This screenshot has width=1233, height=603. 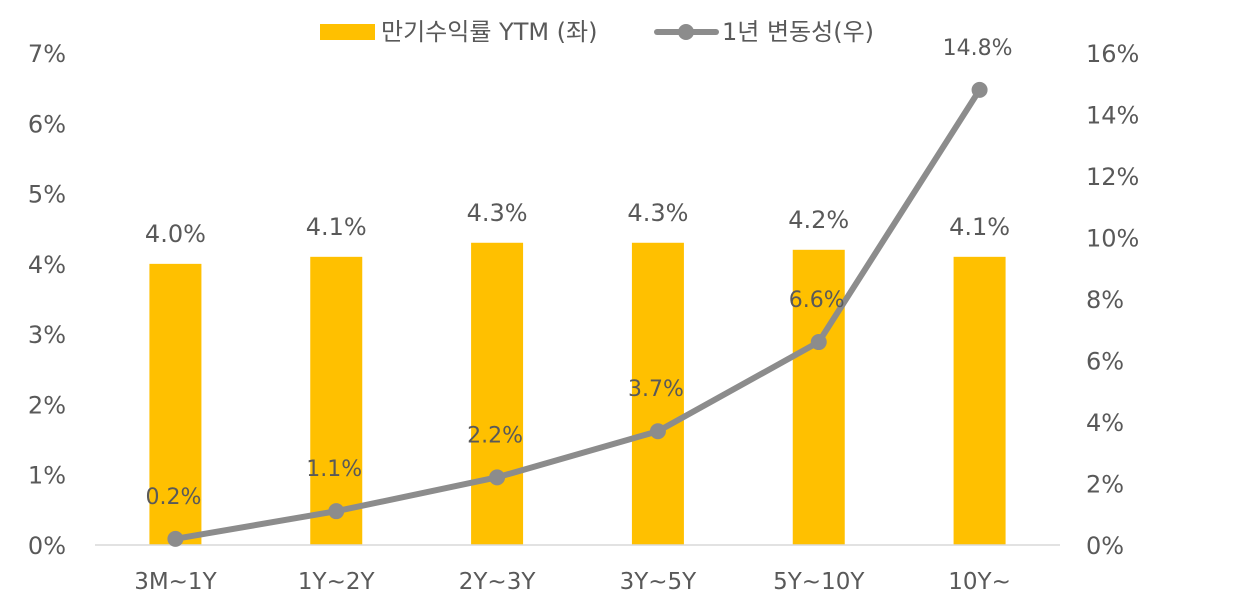 I want to click on bar-data-label: 4.0%, so click(x=175, y=234).